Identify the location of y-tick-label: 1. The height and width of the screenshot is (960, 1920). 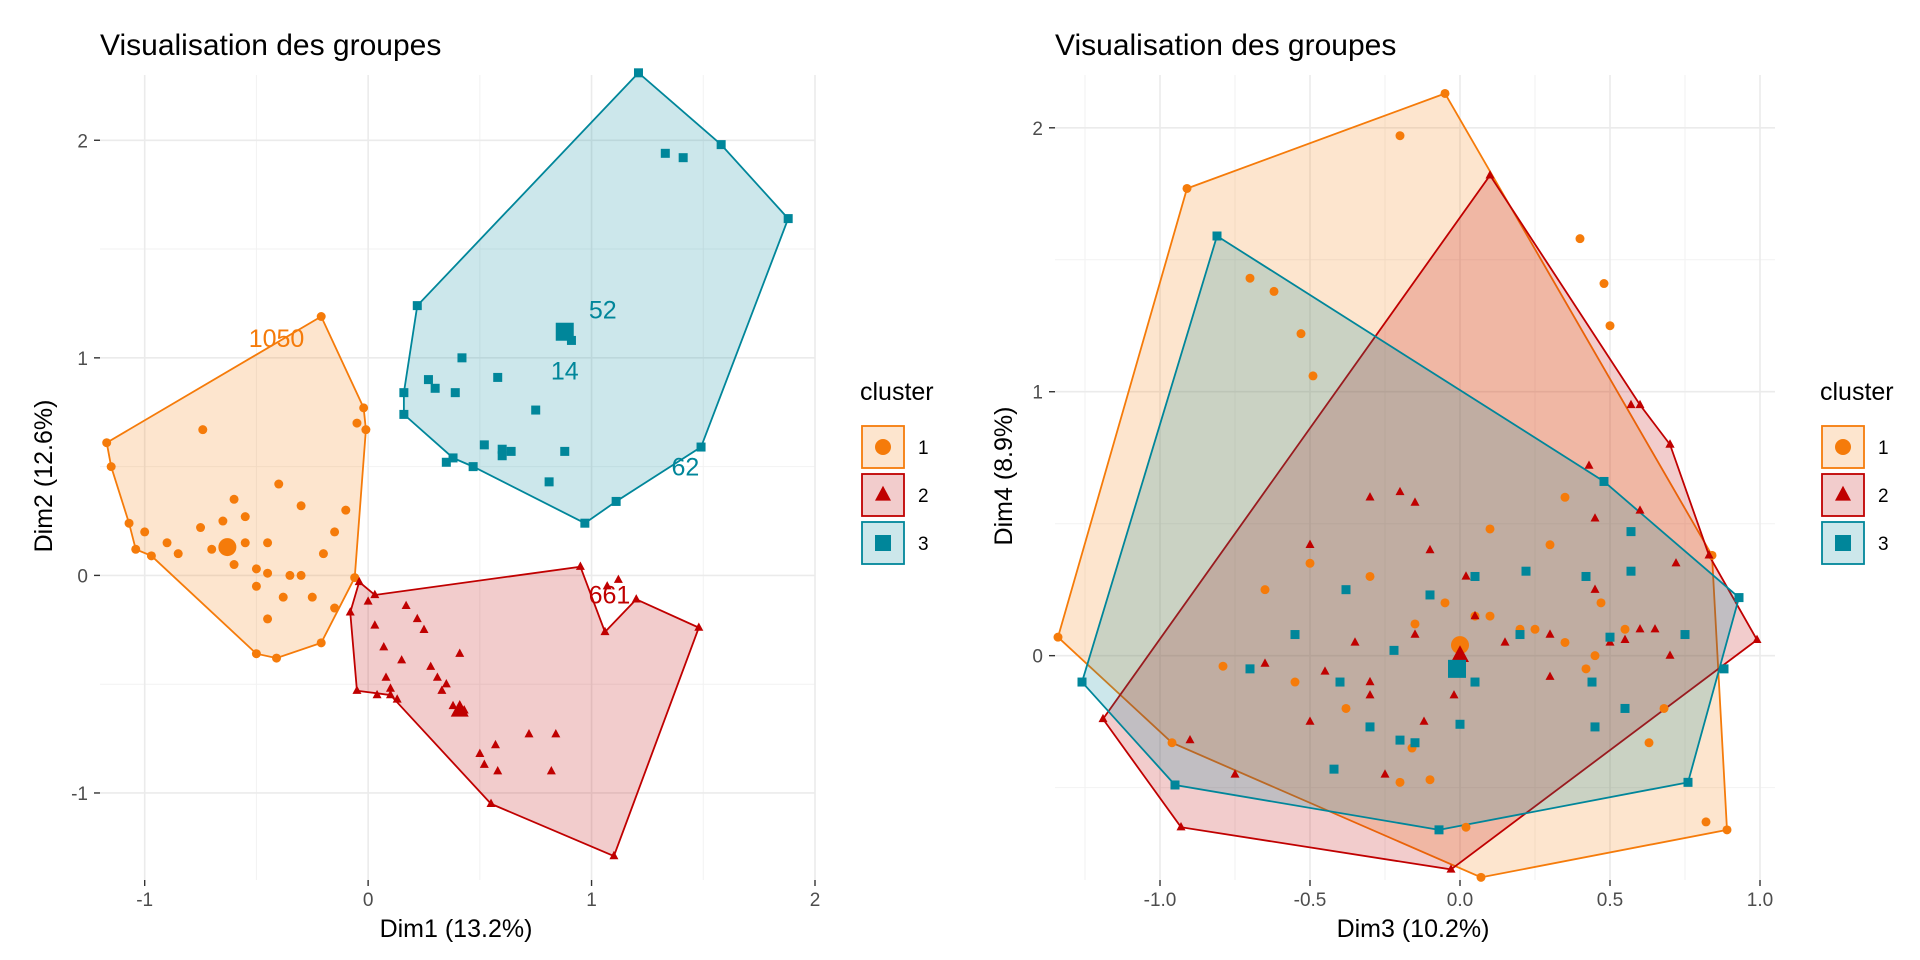
(1037, 393).